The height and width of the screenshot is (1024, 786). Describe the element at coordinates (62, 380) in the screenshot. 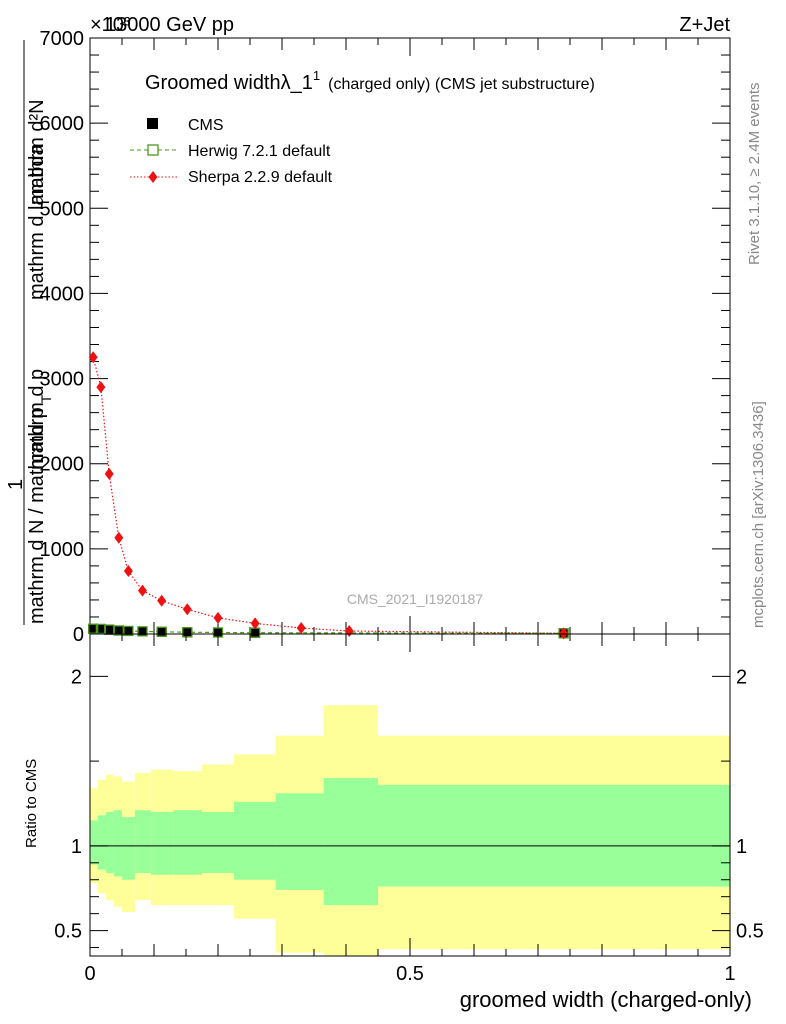

I see `main-y-tick-label: 3000` at that location.